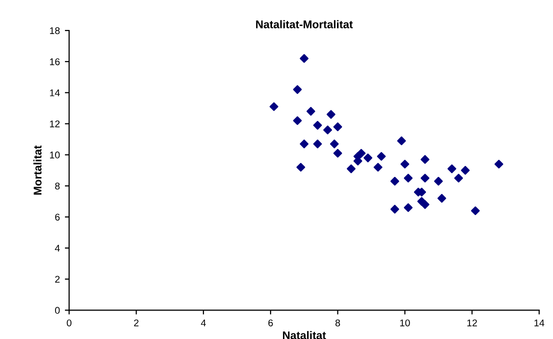 This screenshot has width=553, height=339. Describe the element at coordinates (69, 322) in the screenshot. I see `x-tick-label: 0` at that location.